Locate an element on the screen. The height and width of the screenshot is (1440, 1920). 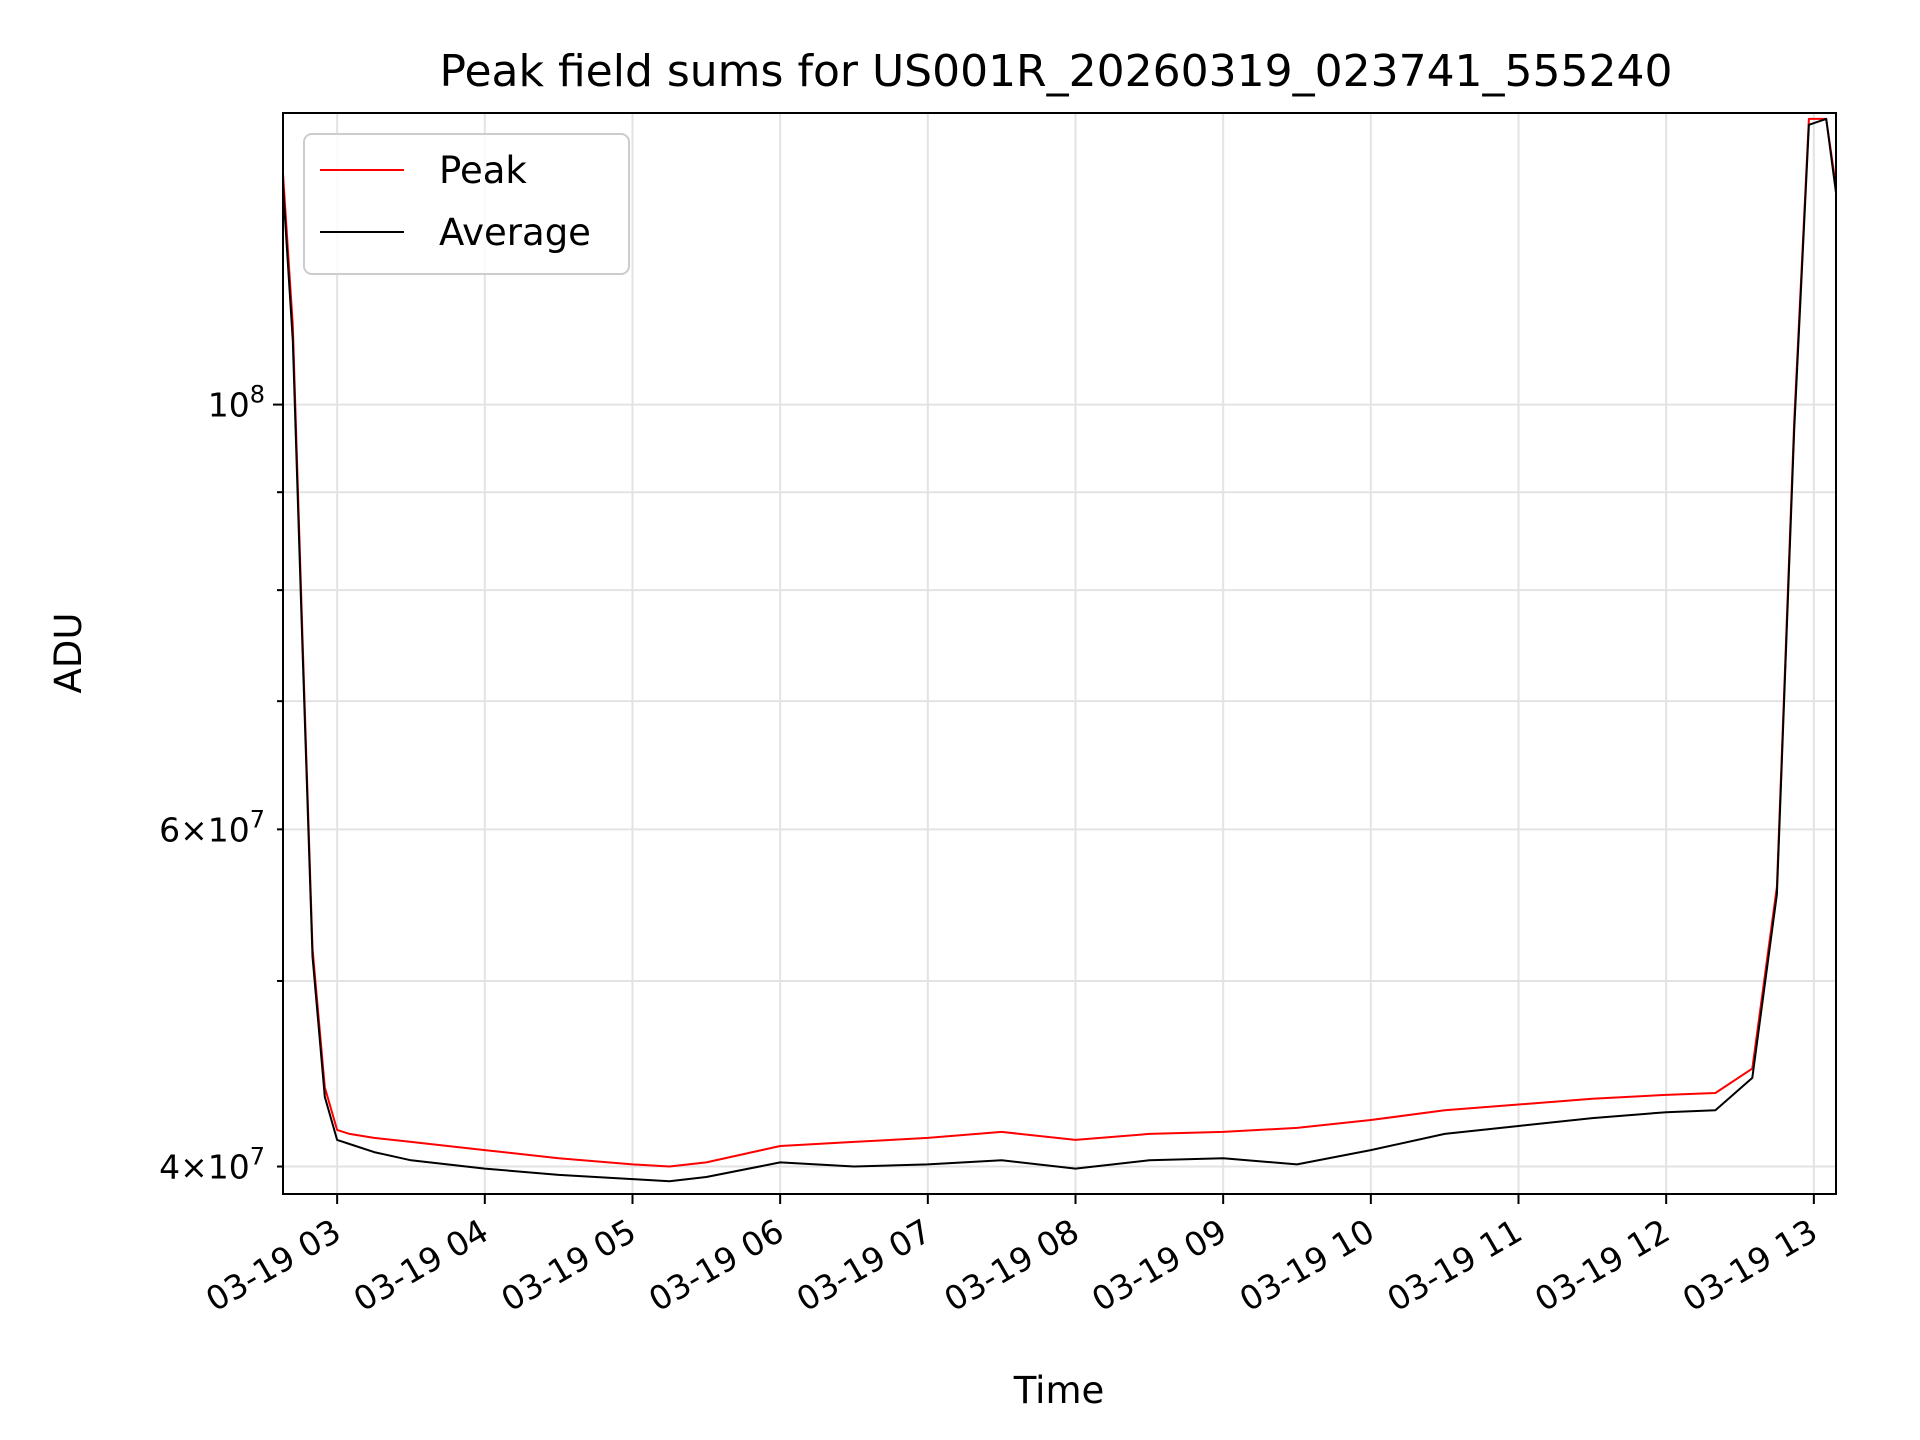
x-axis-label: Time is located at coordinates (1059, 1390).